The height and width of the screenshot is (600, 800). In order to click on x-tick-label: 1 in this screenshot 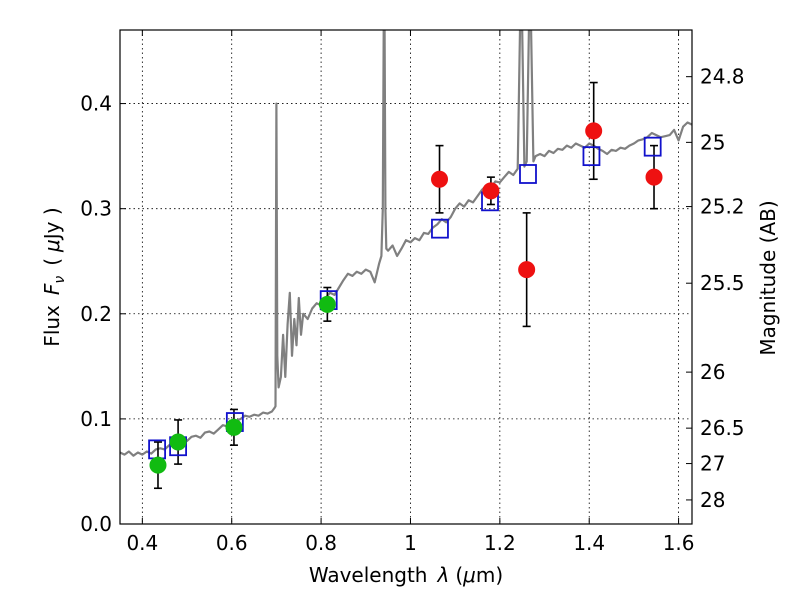, I will do `click(410, 543)`.